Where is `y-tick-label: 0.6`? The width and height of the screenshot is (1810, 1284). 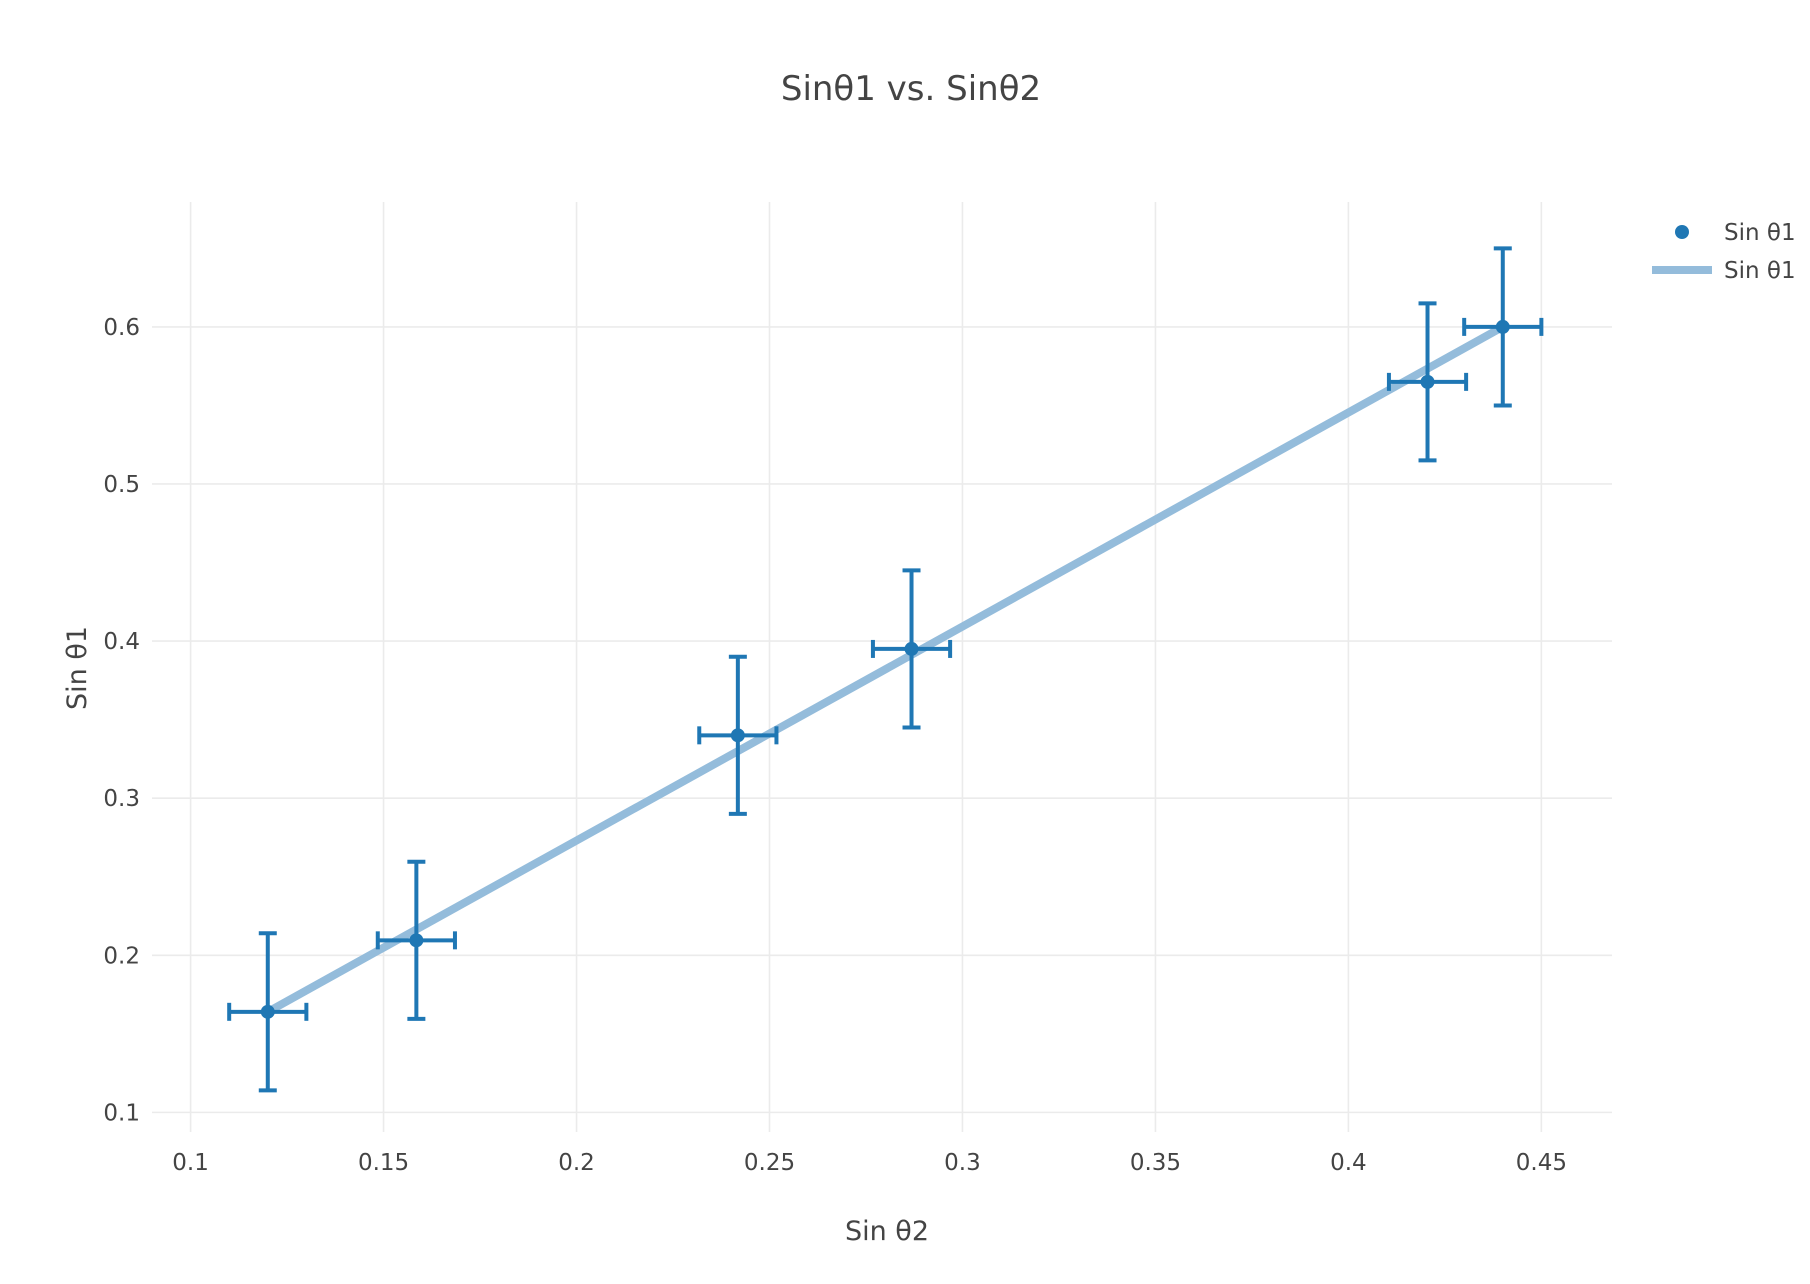 y-tick-label: 0.6 is located at coordinates (121, 328).